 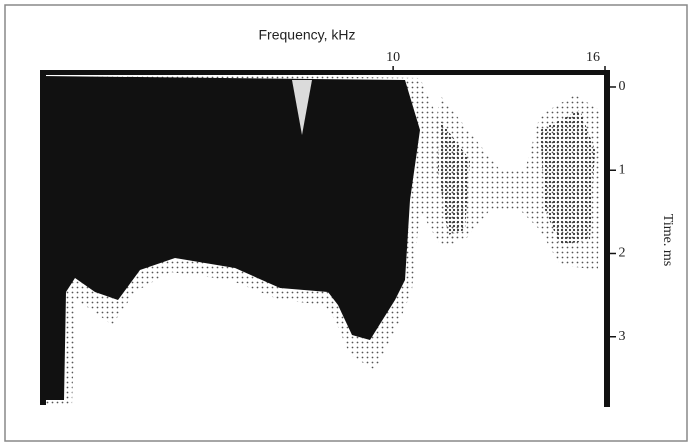 What do you see at coordinates (593, 57) in the screenshot?
I see `x-tick-label: 16` at bounding box center [593, 57].